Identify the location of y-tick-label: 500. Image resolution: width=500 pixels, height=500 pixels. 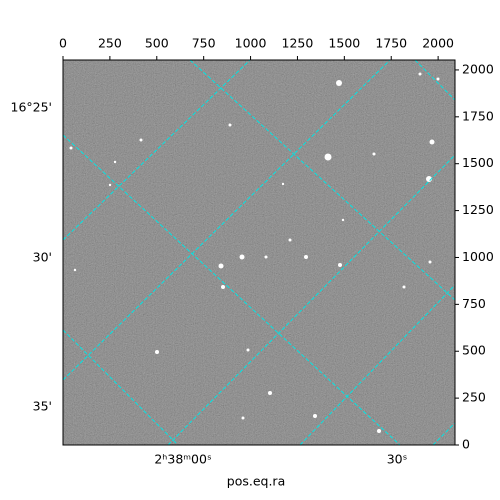
(474, 350).